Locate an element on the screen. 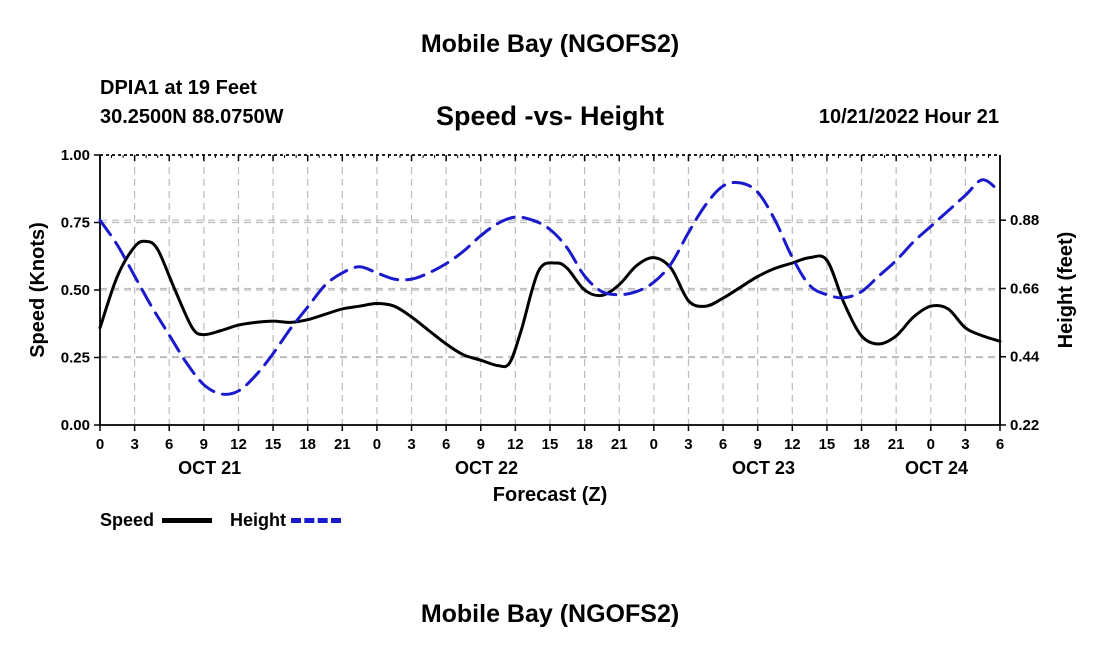 The height and width of the screenshot is (650, 1100). y-axis-right-label: Height (feet) is located at coordinates (1066, 290).